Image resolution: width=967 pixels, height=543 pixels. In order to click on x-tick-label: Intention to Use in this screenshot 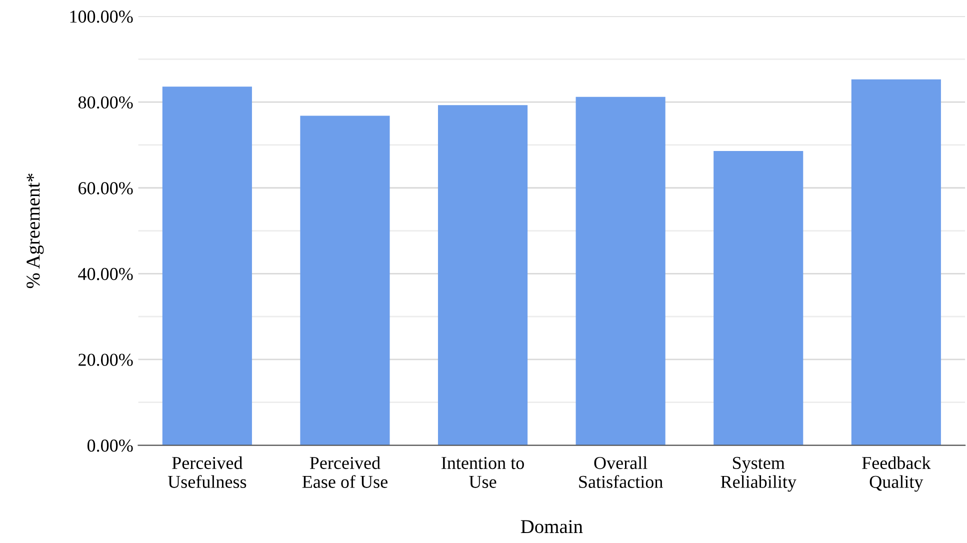, I will do `click(483, 472)`.